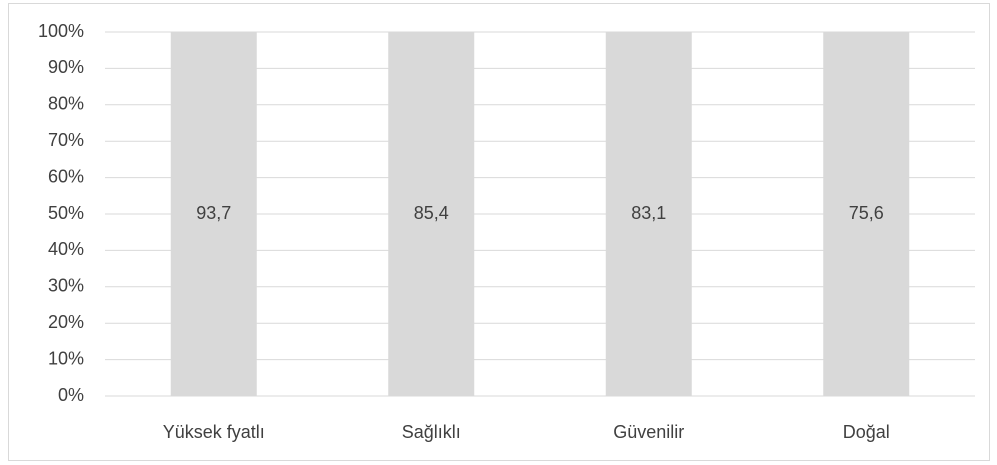 This screenshot has width=997, height=465. What do you see at coordinates (66, 67) in the screenshot?
I see `y-tick-label: 90%` at bounding box center [66, 67].